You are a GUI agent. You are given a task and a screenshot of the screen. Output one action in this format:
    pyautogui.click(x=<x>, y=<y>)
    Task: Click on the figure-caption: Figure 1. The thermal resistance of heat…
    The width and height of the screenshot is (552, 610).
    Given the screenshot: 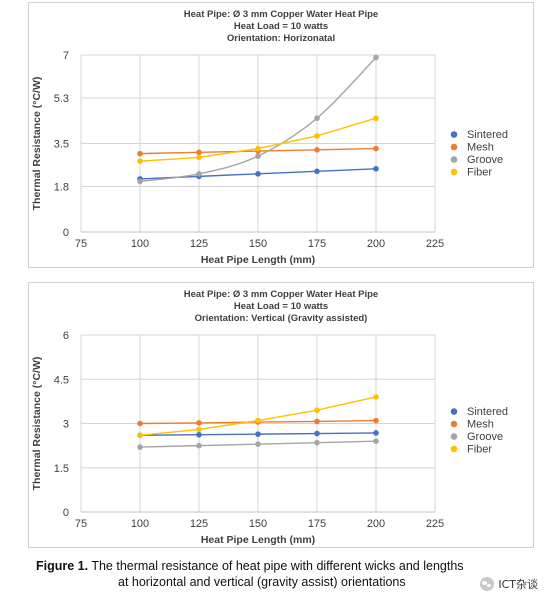 What is the action you would take?
    pyautogui.click(x=286, y=574)
    